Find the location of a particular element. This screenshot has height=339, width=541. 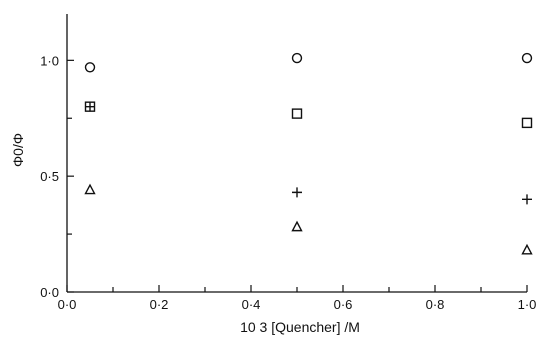

y-tick-label: 0·0 is located at coordinates (49, 292).